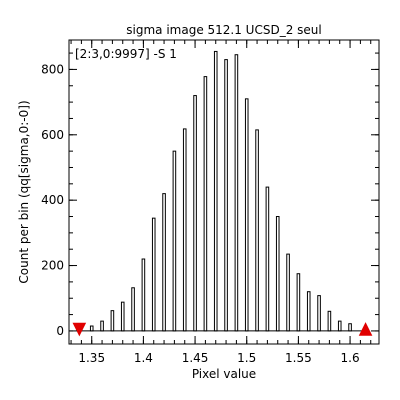 This screenshot has height=400, width=400. I want to click on y-tick-label: 200, so click(52, 266).